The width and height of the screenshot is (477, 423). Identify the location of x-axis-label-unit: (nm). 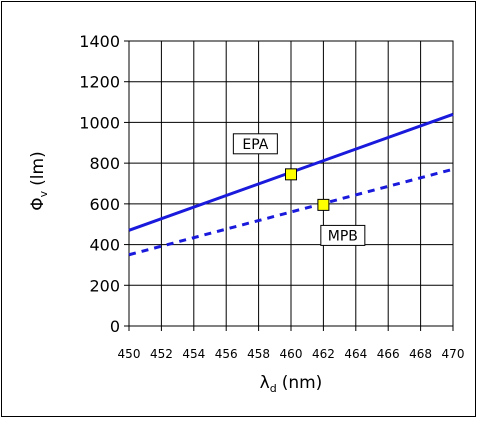
(302, 383).